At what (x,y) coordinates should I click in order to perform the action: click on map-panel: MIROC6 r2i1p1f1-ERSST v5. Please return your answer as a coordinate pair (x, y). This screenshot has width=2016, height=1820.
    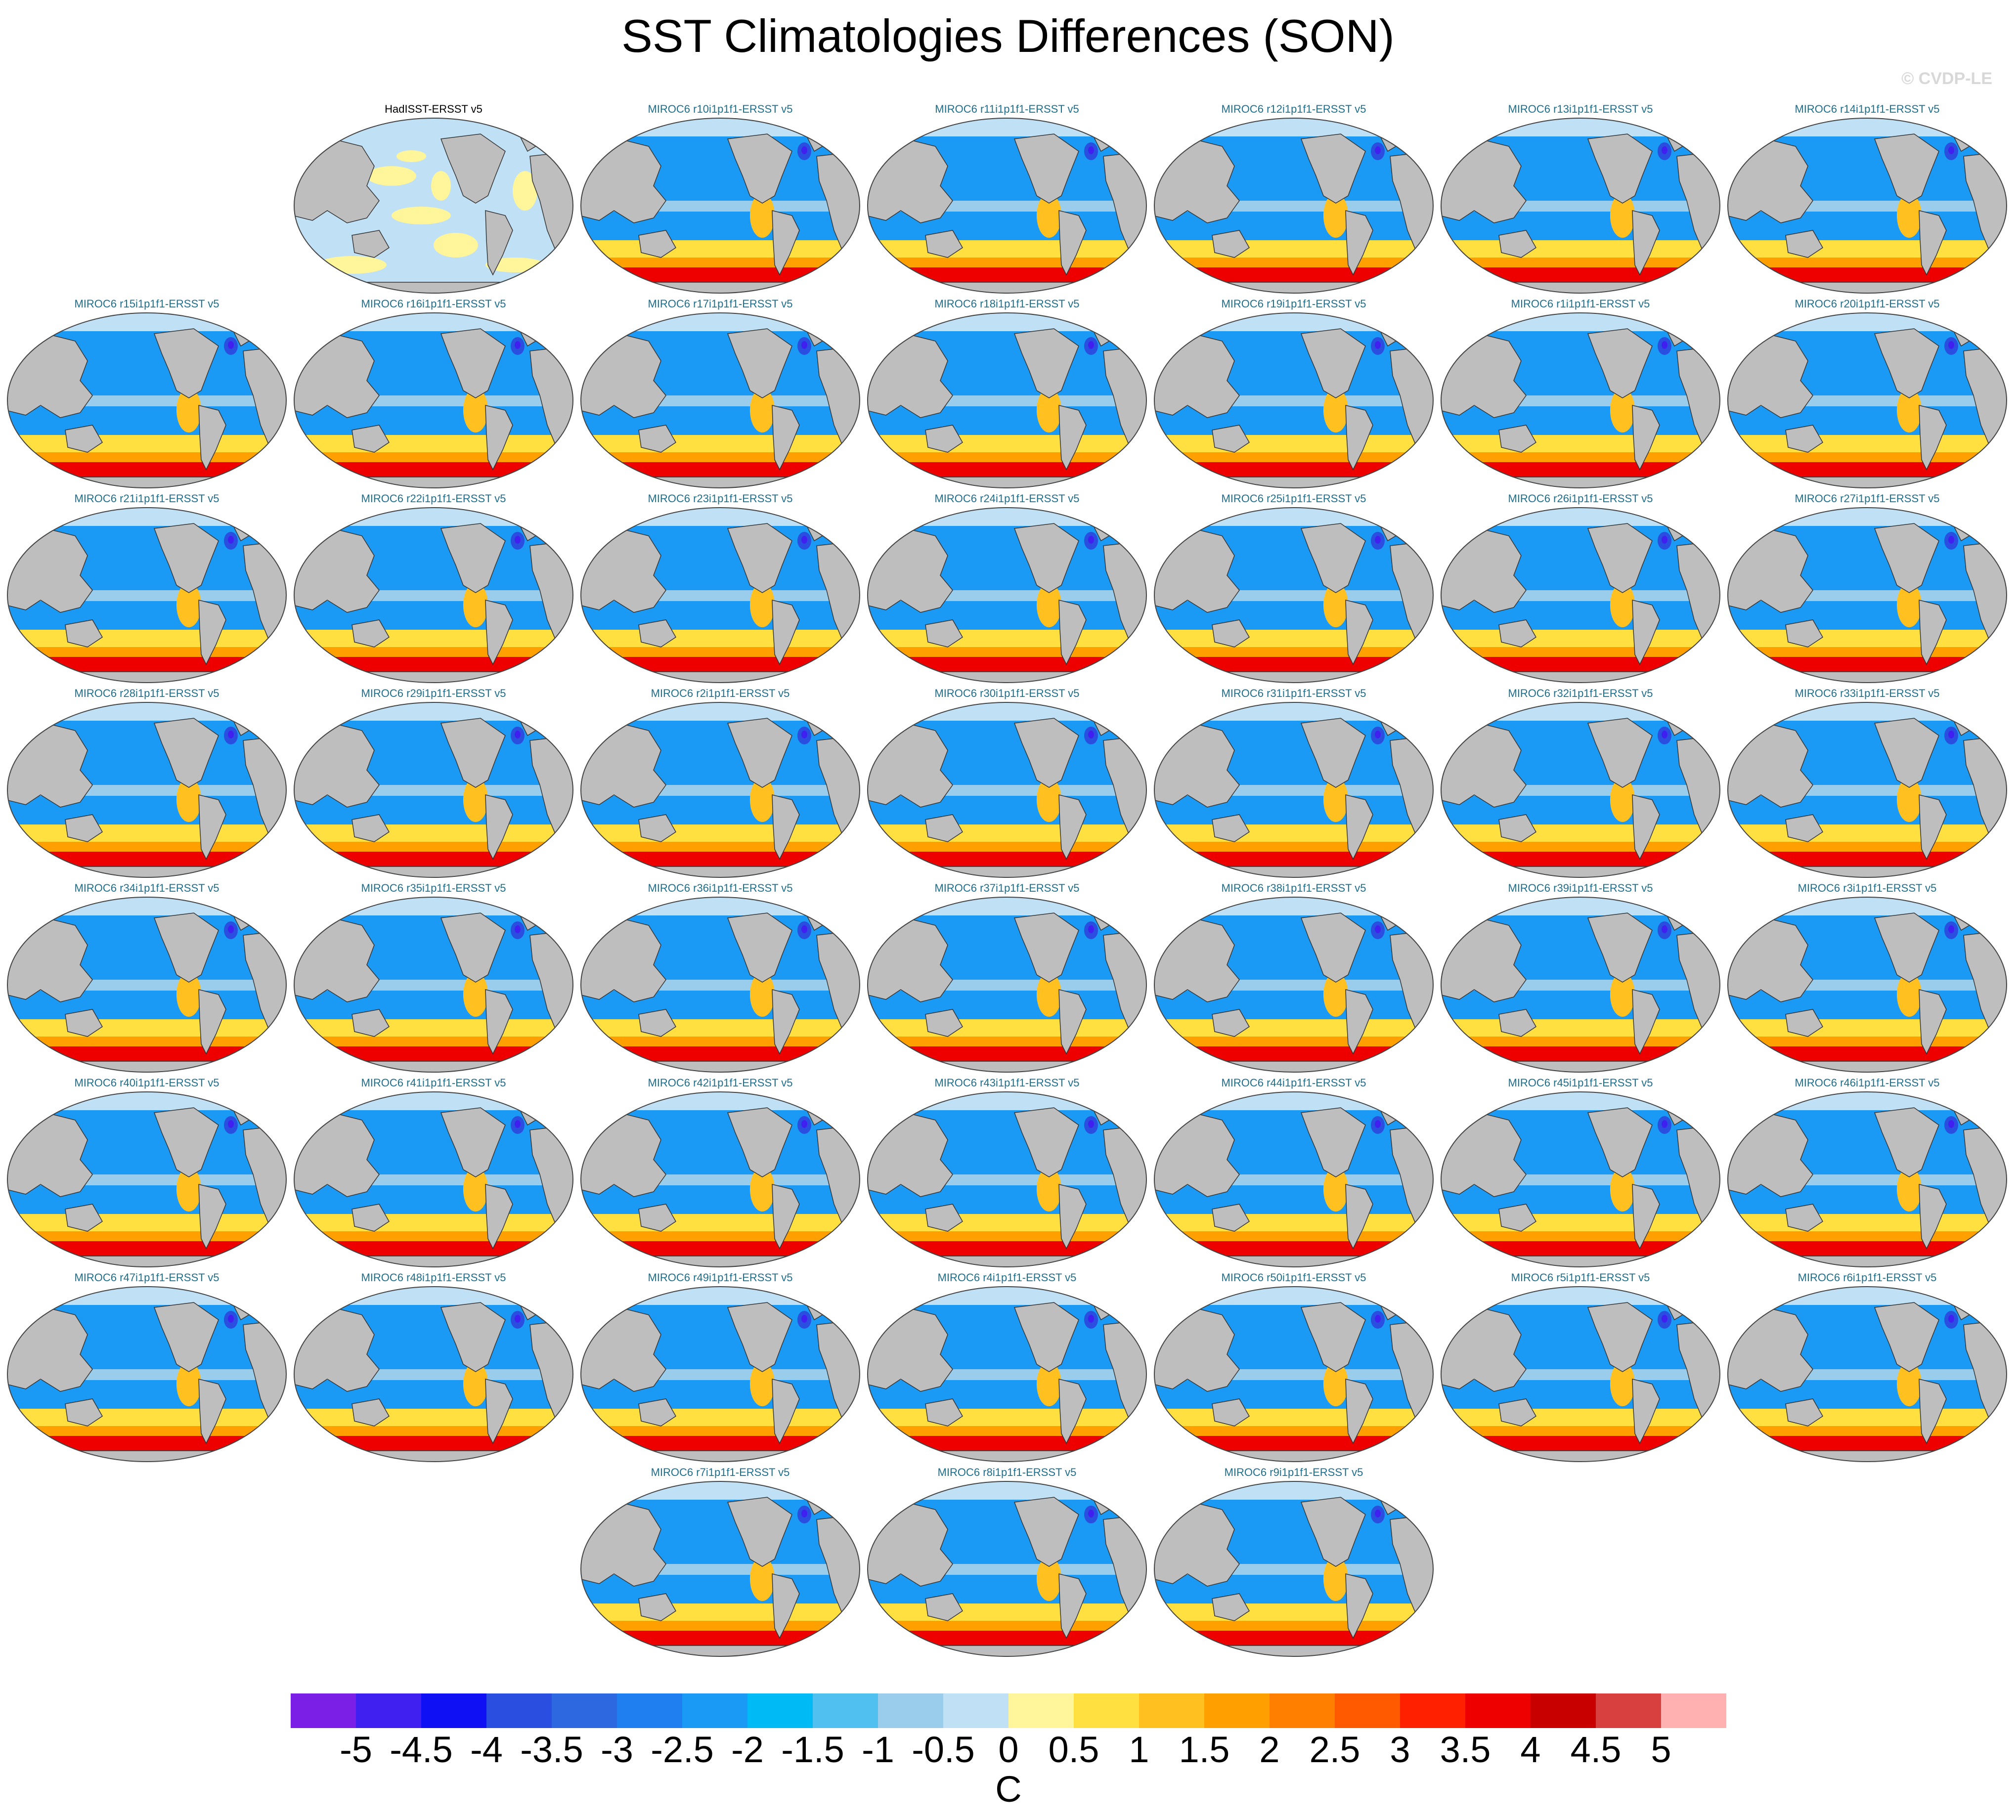
    Looking at the image, I should click on (720, 783).